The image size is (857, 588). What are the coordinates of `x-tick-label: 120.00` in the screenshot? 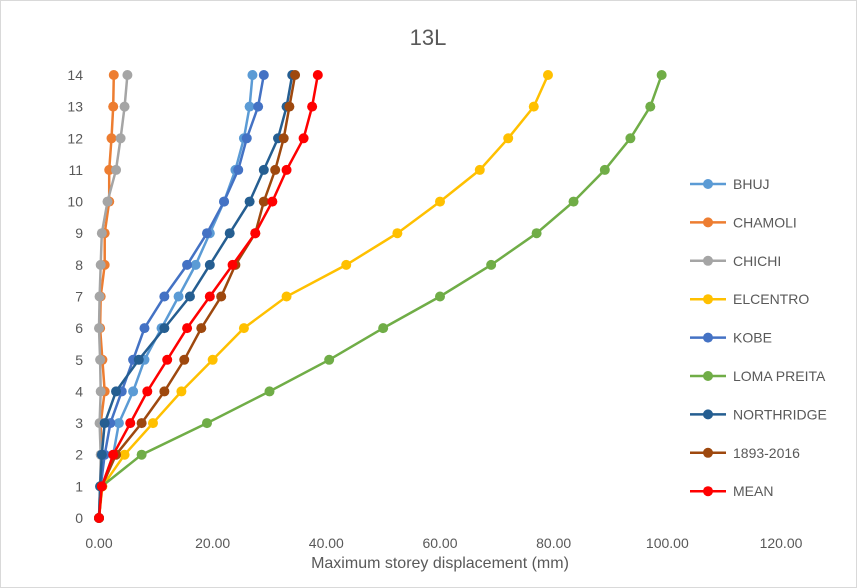 It's located at (781, 543).